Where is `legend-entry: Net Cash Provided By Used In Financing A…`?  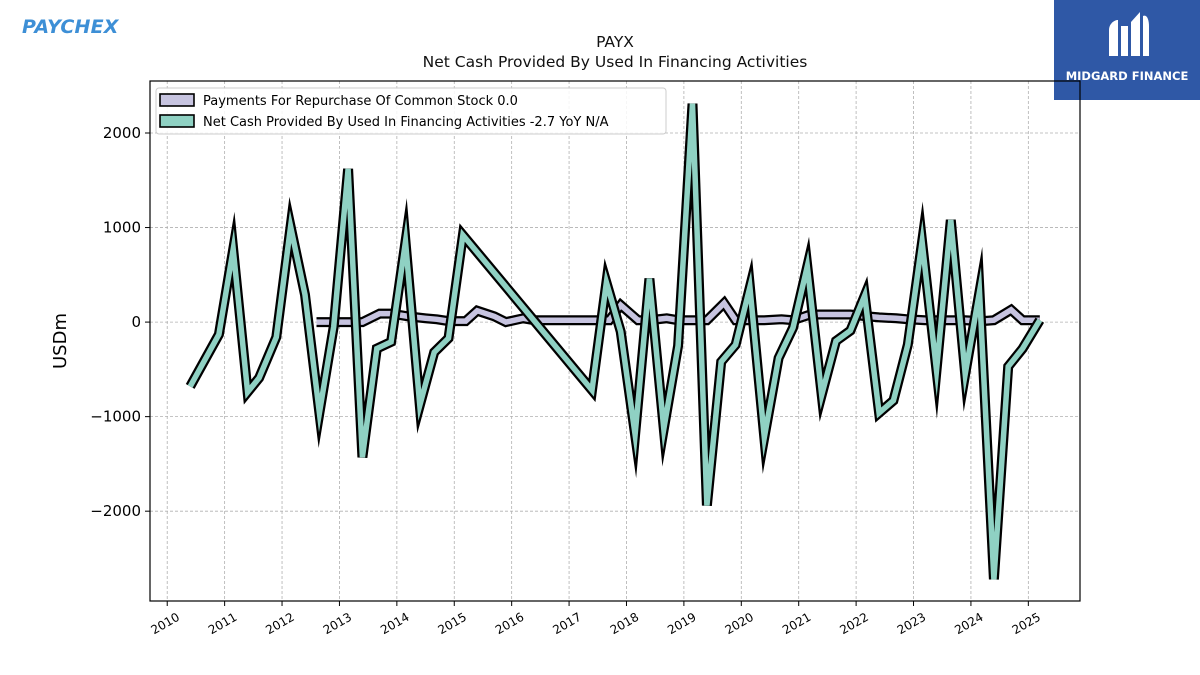 legend-entry: Net Cash Provided By Used In Financing A… is located at coordinates (406, 122).